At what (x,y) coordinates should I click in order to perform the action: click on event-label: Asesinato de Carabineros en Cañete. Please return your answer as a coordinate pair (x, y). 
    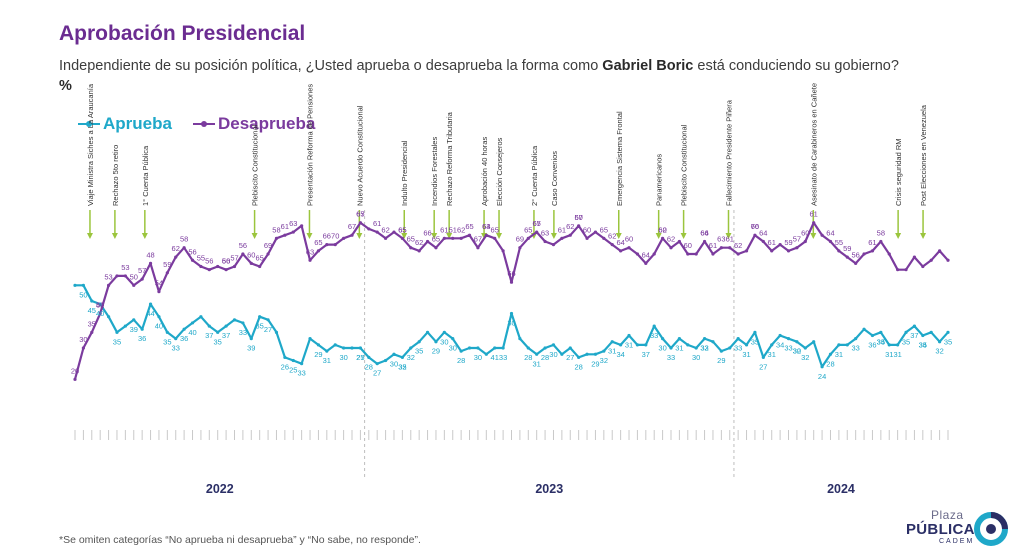
    Looking at the image, I should click on (813, 144).